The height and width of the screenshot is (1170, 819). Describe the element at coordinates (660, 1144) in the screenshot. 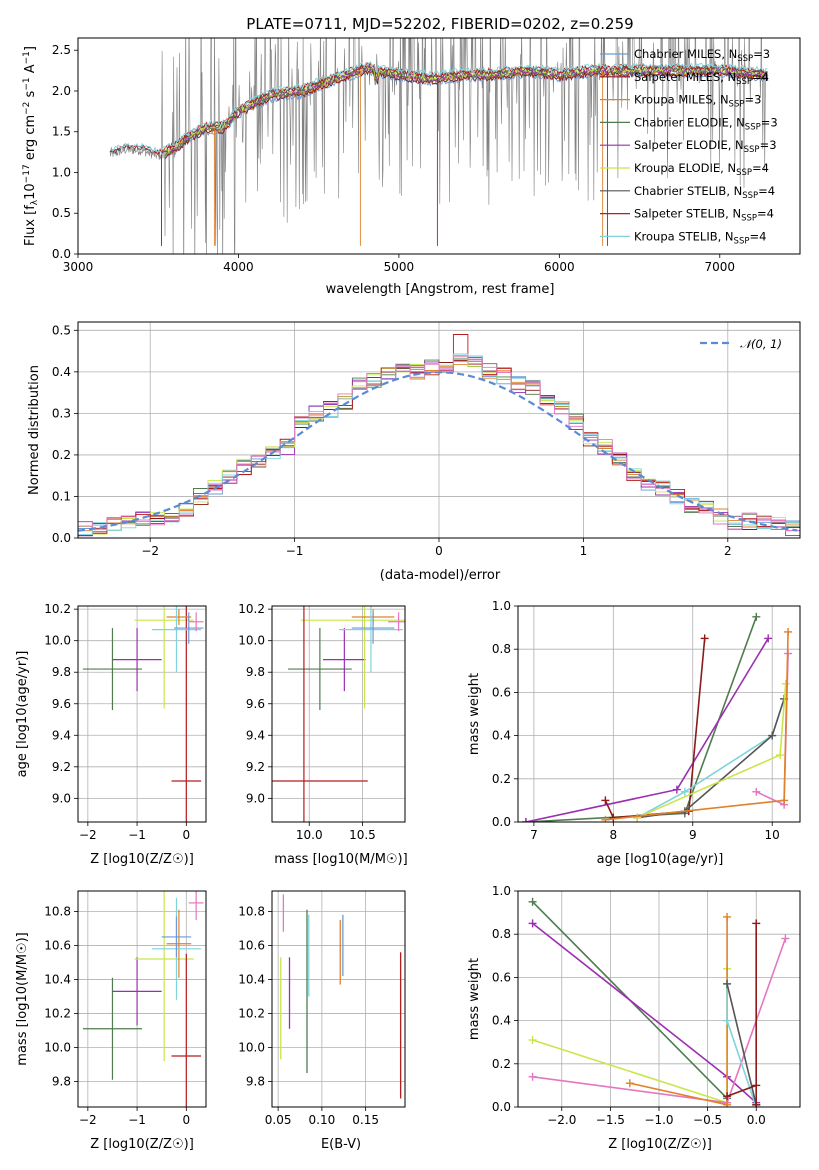

I see `weight-z-xlabel: Z [log10(Z/Z☉)]` at that location.